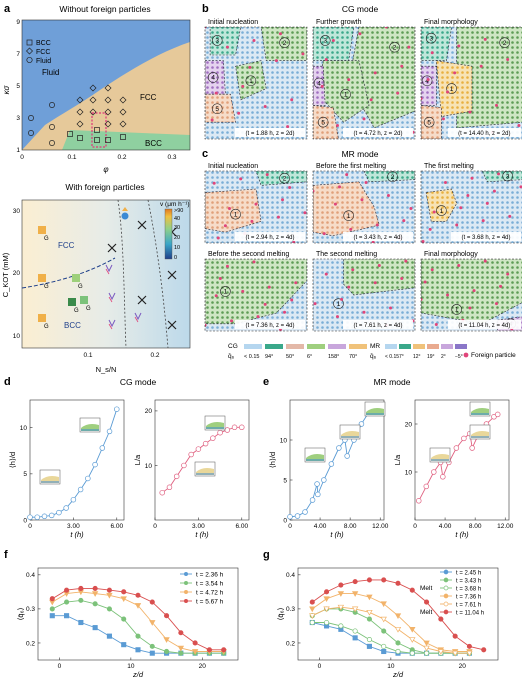 Image resolution: width=522 pixels, height=685 pixels. Describe the element at coordinates (121, 157) in the screenshot. I see `xtick: 0.2` at that location.